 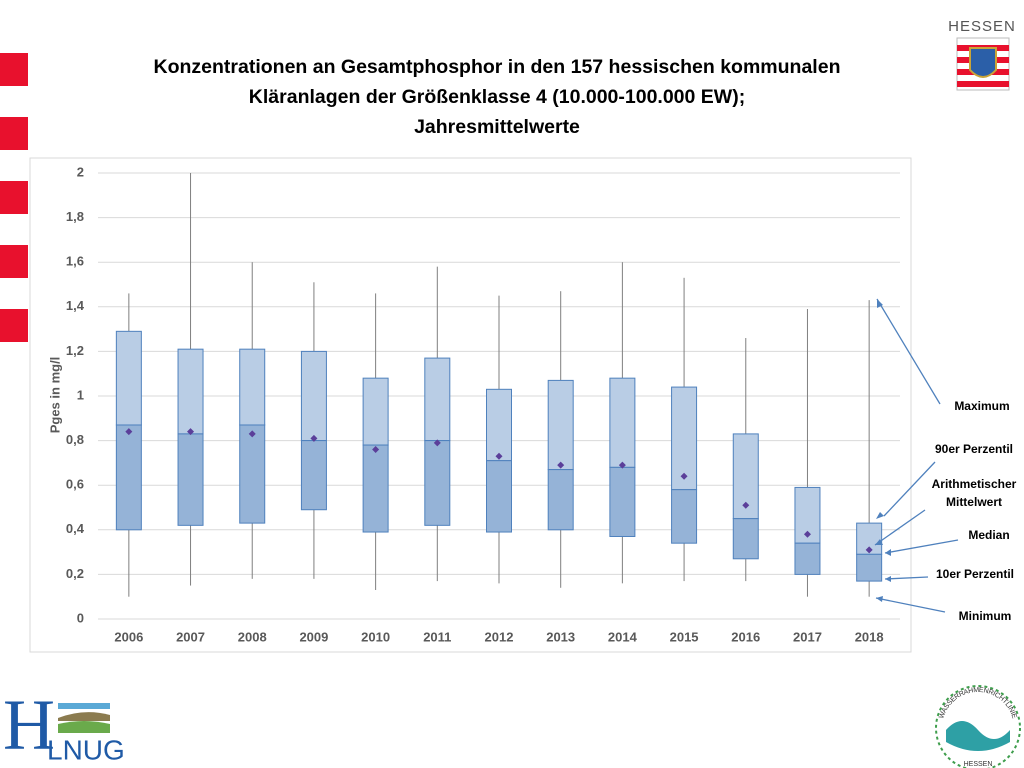 I want to click on y-tick-label: 1,8, so click(x=75, y=216).